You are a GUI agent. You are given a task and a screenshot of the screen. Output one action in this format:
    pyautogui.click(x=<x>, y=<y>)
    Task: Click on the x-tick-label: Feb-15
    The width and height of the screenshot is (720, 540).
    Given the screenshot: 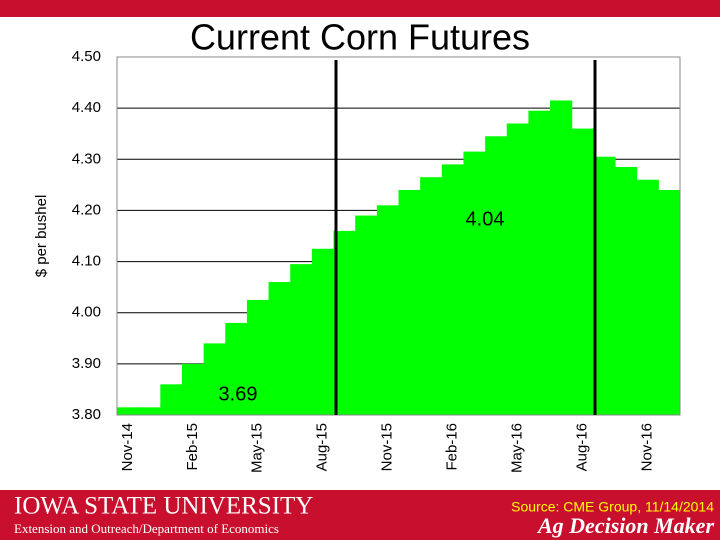 What is the action you would take?
    pyautogui.click(x=192, y=447)
    